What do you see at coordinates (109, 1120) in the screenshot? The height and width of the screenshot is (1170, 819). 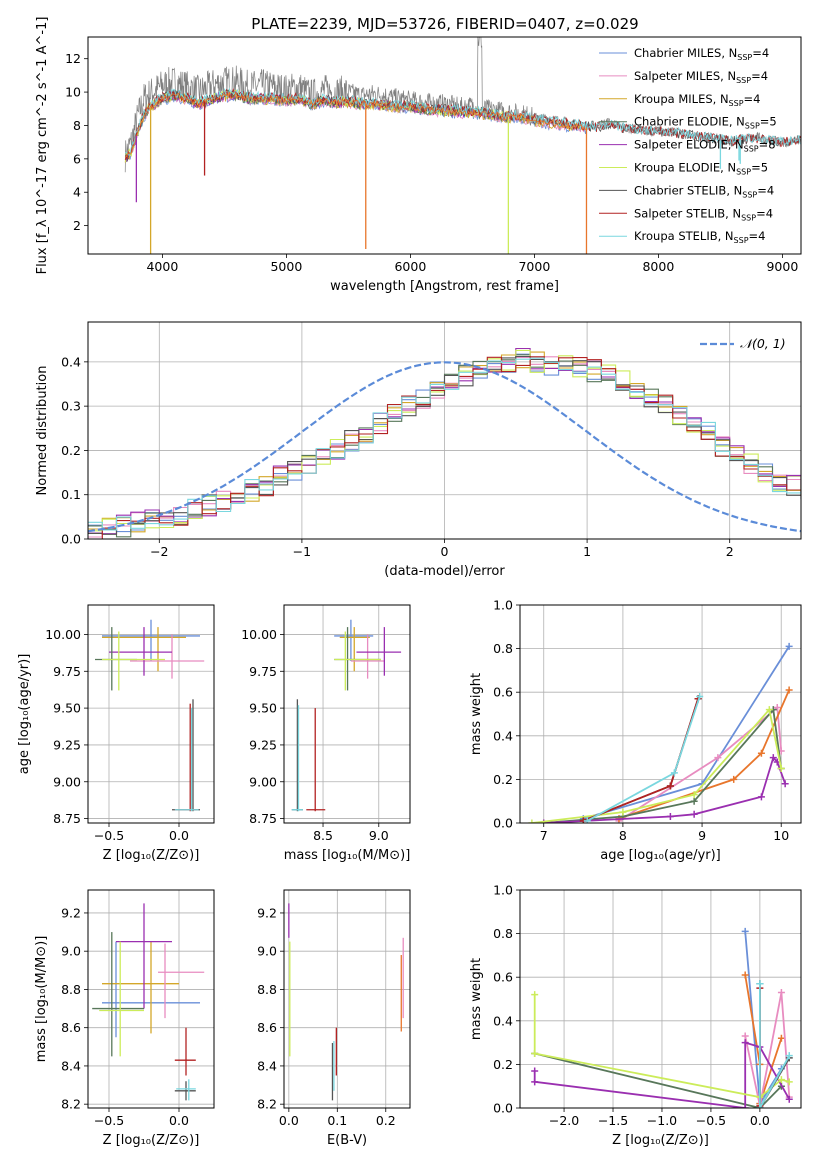 I see `x-tick-label: −0.5` at bounding box center [109, 1120].